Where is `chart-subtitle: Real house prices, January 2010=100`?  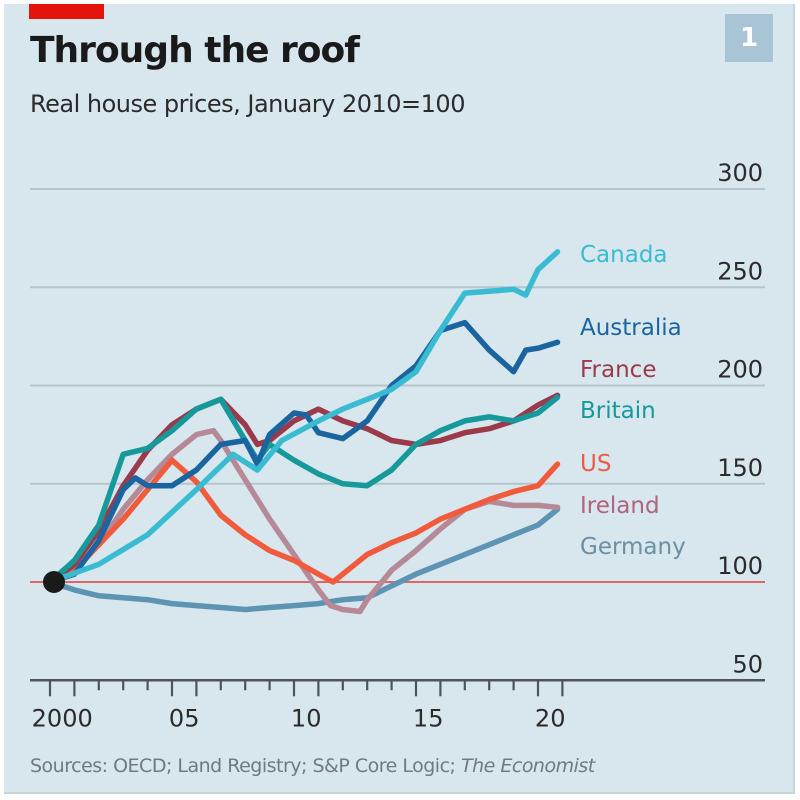
chart-subtitle: Real house prices, January 2010=100 is located at coordinates (247, 104).